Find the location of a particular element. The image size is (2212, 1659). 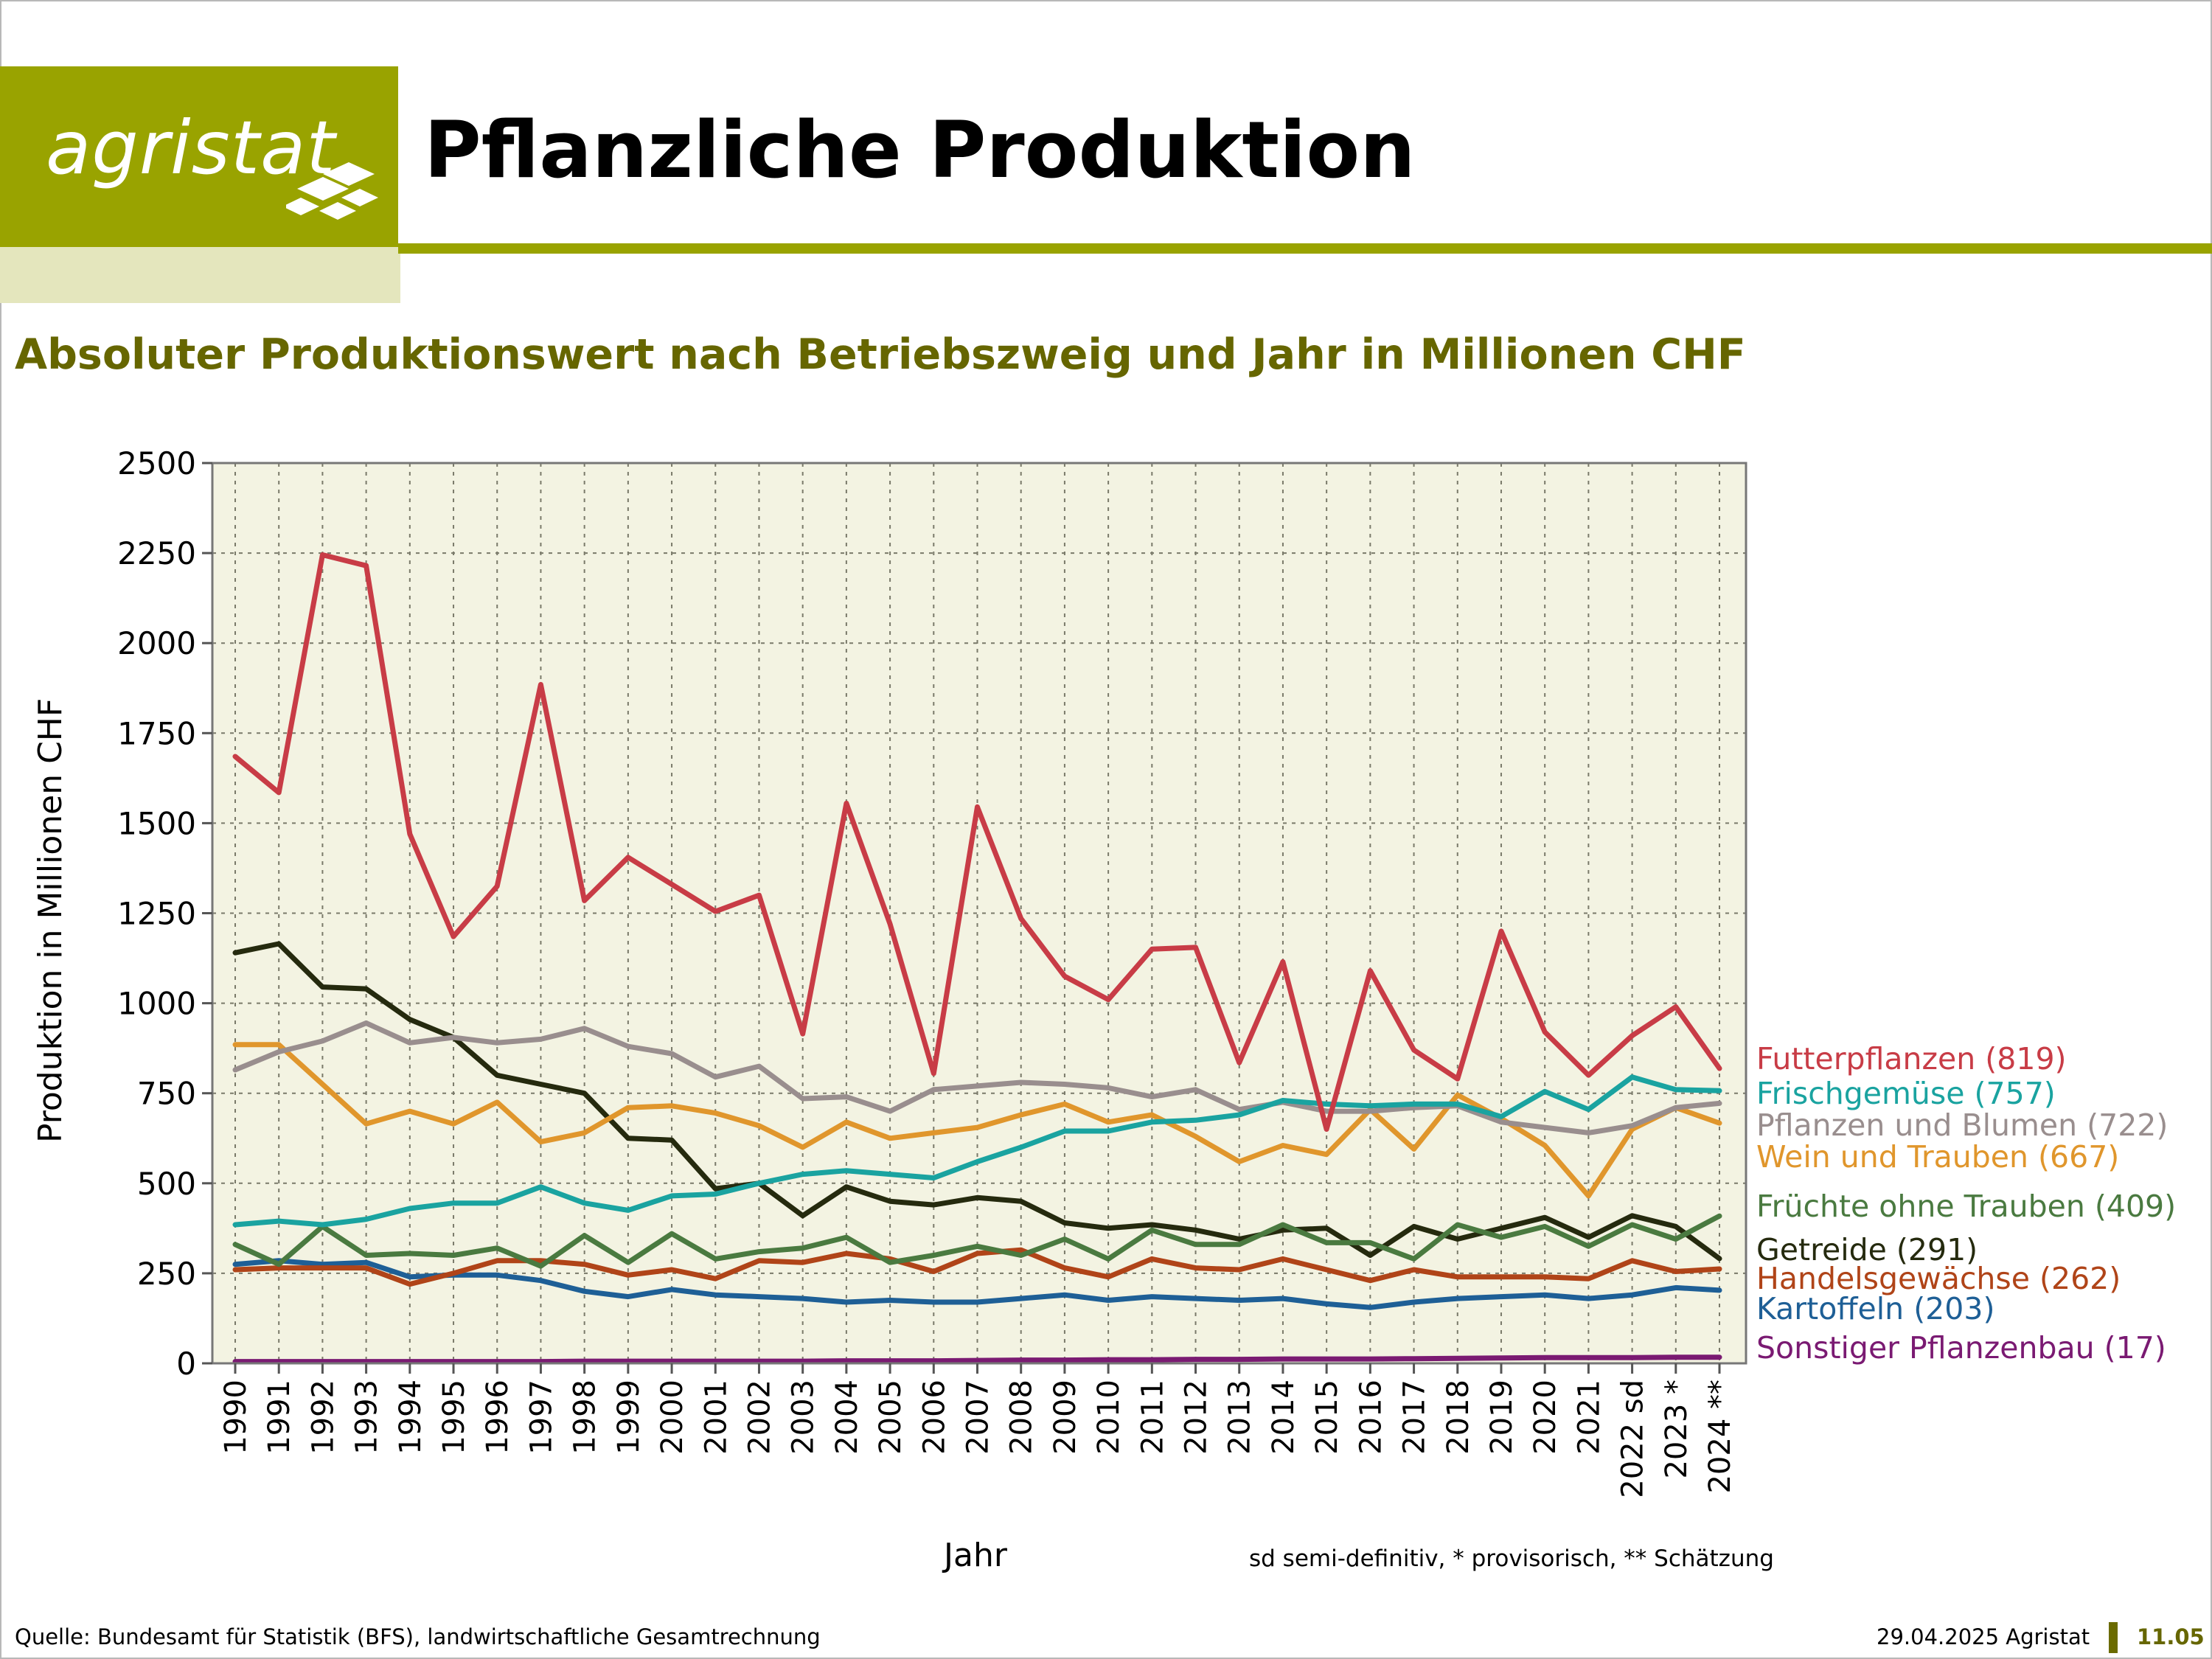

x-tick-label: 2020 is located at coordinates (1545, 1417).